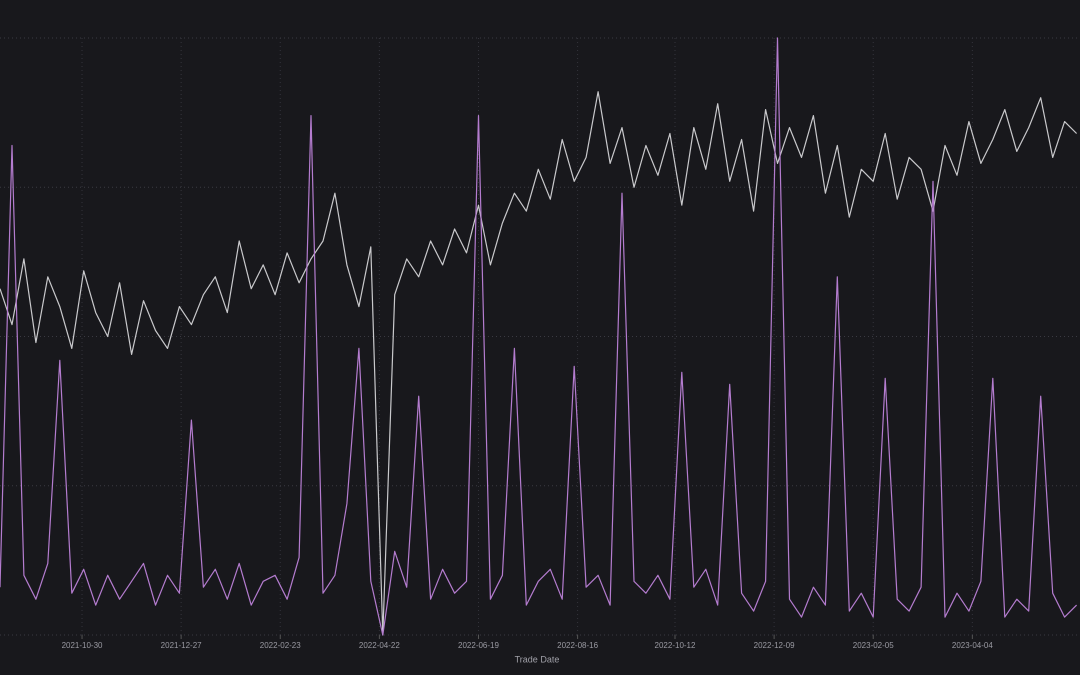 This screenshot has height=675, width=1080. I want to click on x-tick-label: 2023-04-04, so click(972, 645).